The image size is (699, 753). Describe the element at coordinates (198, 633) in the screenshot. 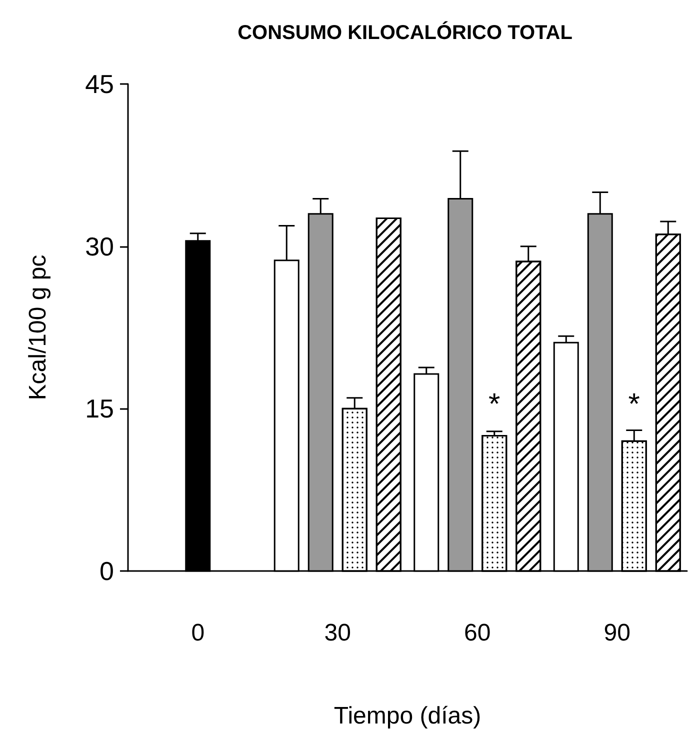

I see `x-tick-label: 0` at that location.